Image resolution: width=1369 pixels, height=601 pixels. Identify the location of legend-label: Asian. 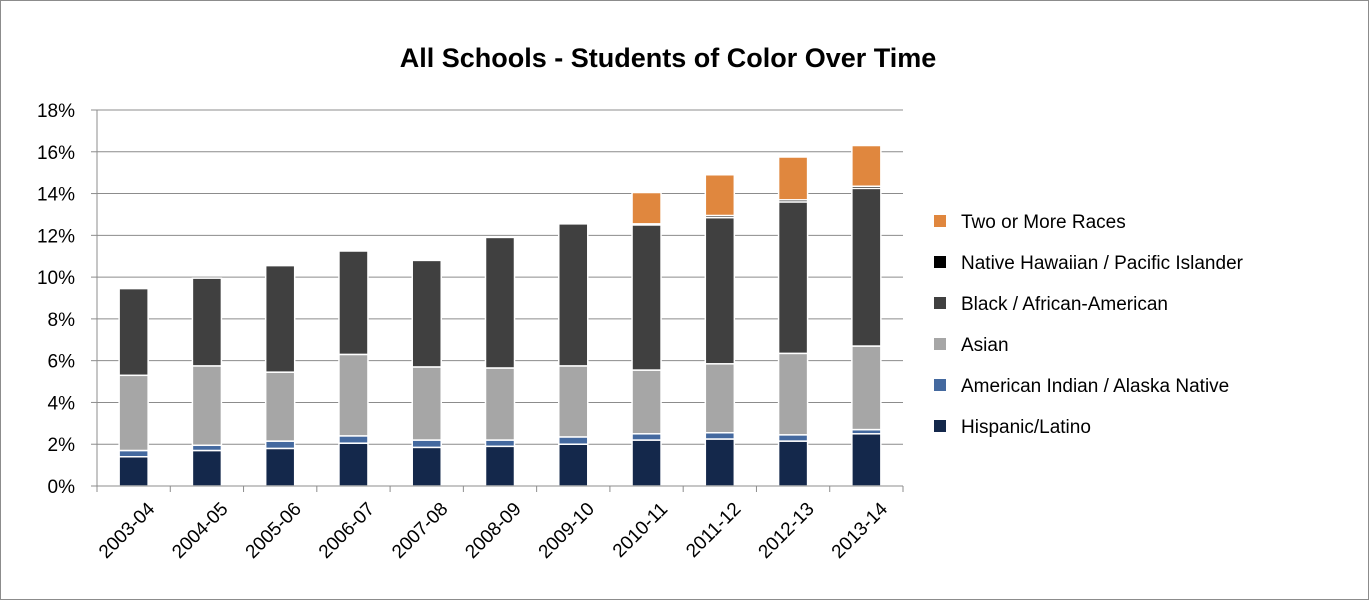
(985, 345).